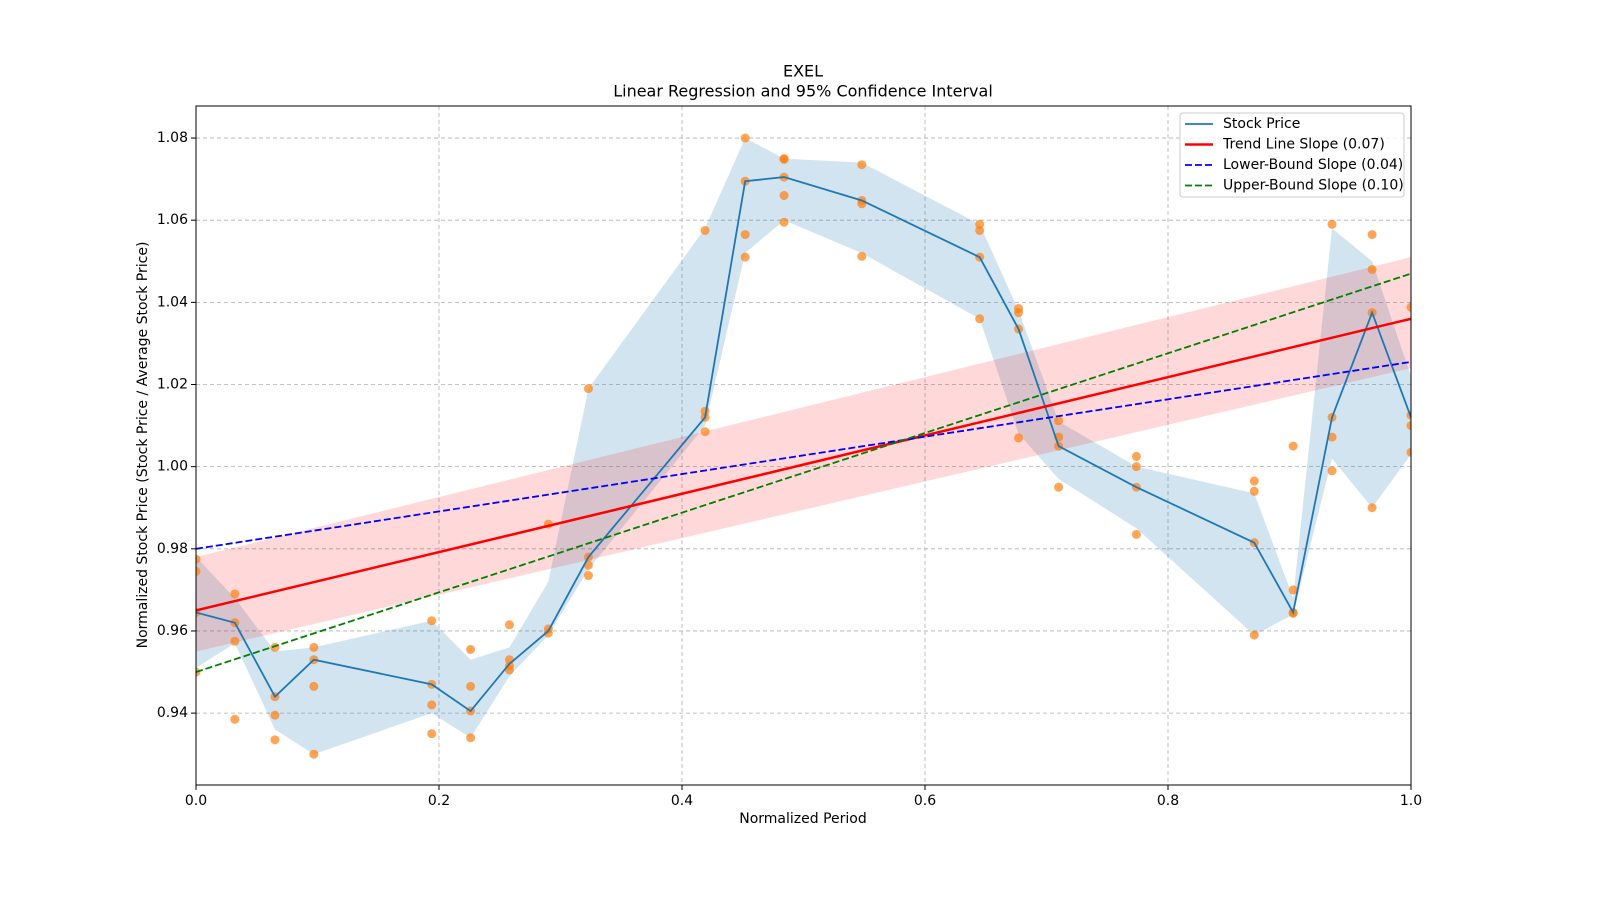 This screenshot has width=1600, height=900. Describe the element at coordinates (172, 713) in the screenshot. I see `y-tick-label: 0.94` at that location.